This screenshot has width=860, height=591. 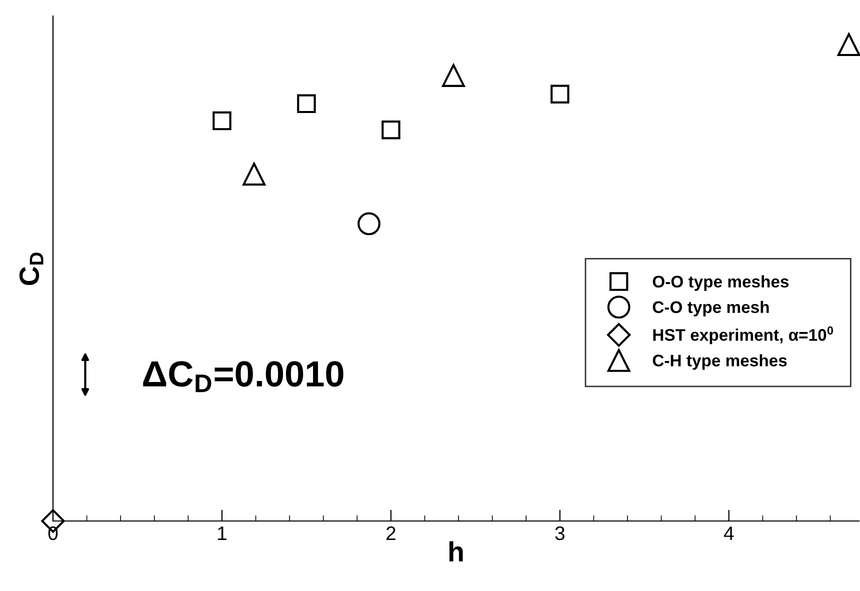 I want to click on legend-label: C-O type mesh, so click(x=710, y=308).